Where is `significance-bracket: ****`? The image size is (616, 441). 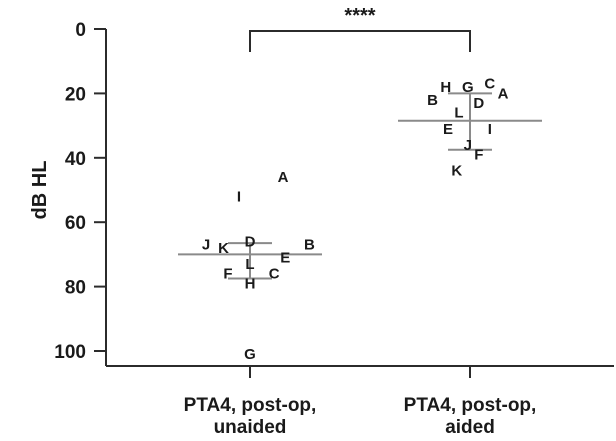 significance-bracket: **** is located at coordinates (360, 28).